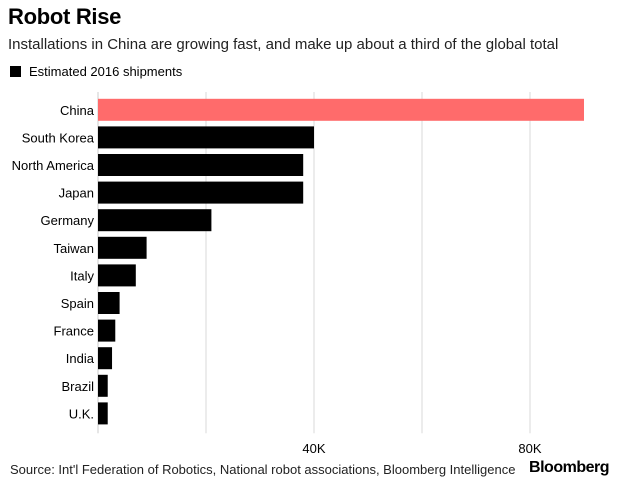 The width and height of the screenshot is (621, 486). I want to click on category-label: South Korea, so click(58, 137).